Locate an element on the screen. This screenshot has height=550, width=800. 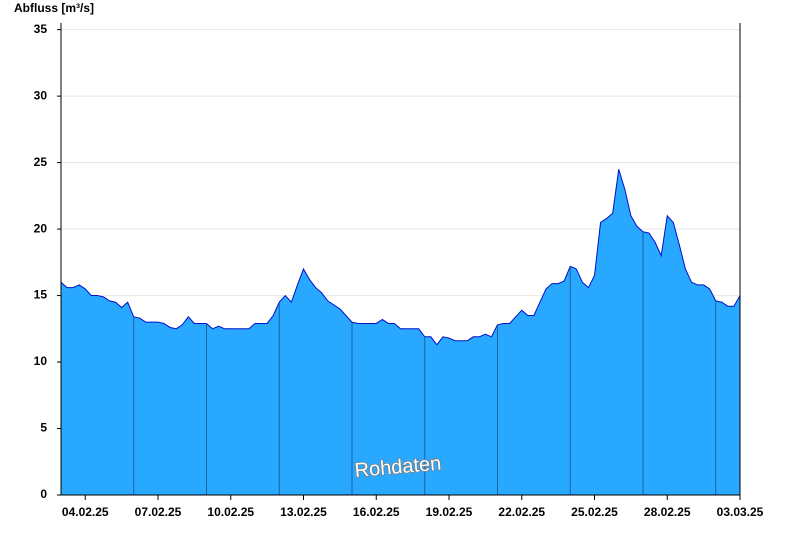
x-tick-label: 13.02.25 is located at coordinates (303, 512).